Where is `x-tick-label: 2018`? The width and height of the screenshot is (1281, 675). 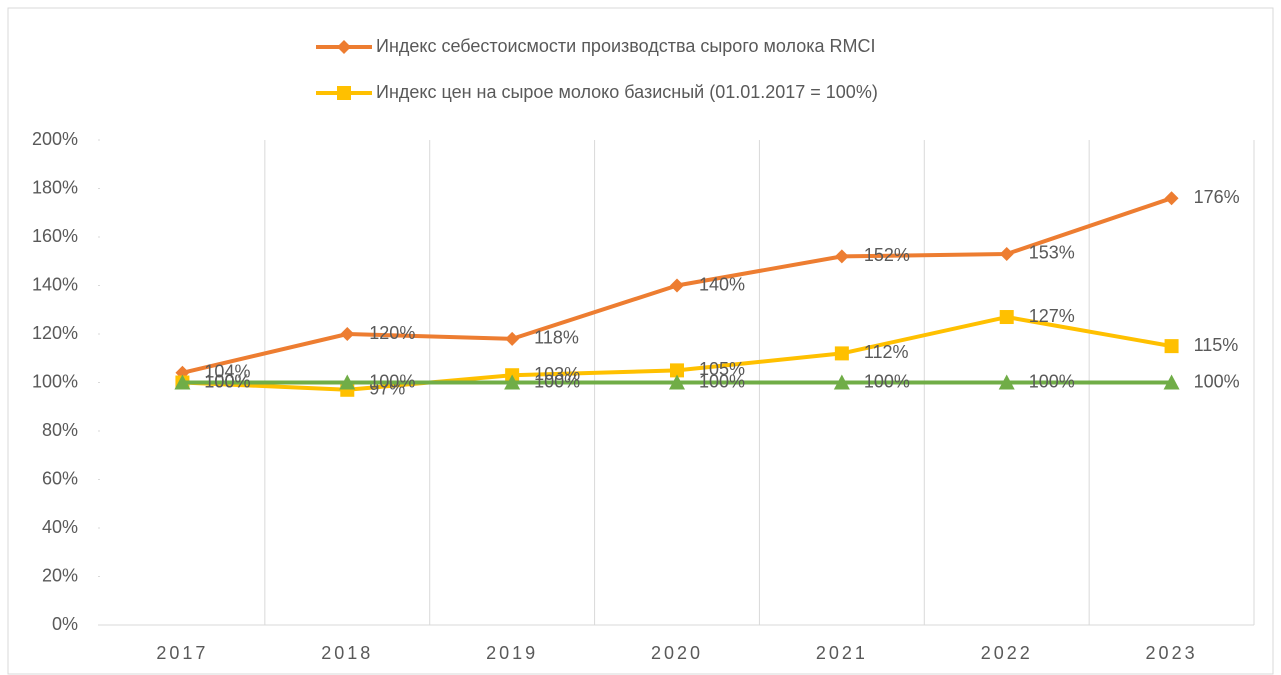
x-tick-label: 2018 is located at coordinates (347, 653).